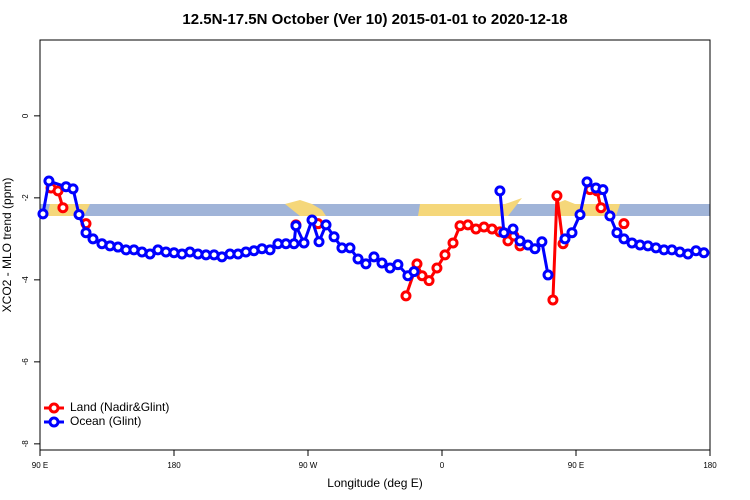 This screenshot has height=500, width=750. I want to click on surface-strip, so click(375, 207).